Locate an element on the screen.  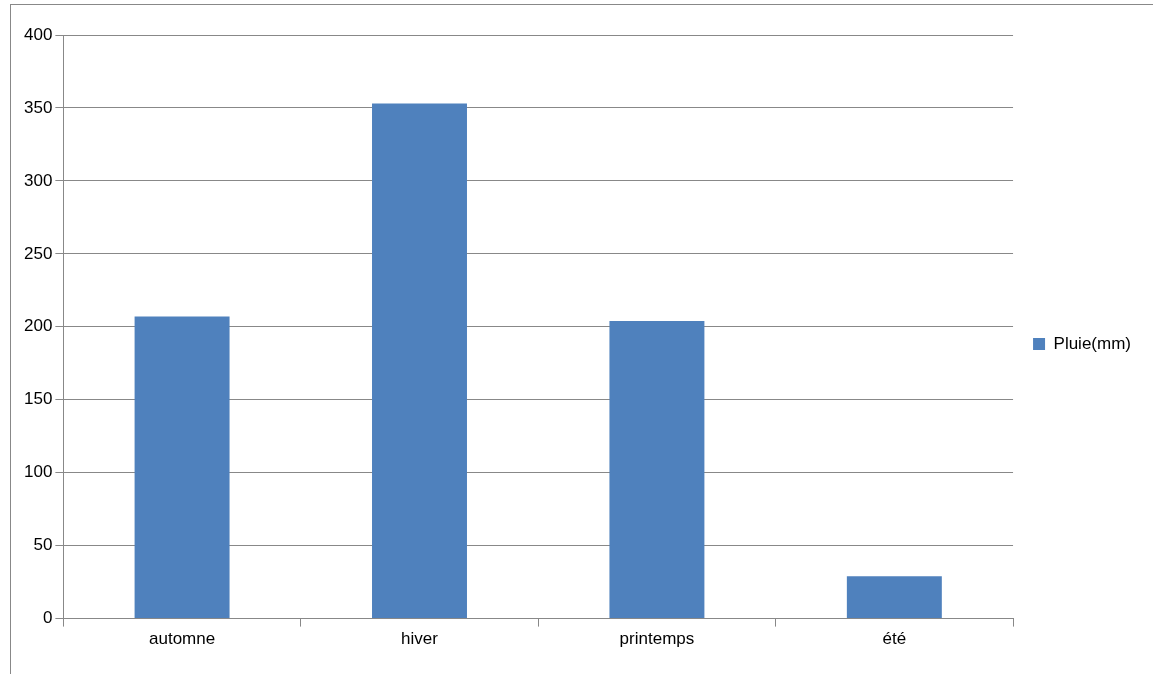
y-tick-label: 100 is located at coordinates (38, 472).